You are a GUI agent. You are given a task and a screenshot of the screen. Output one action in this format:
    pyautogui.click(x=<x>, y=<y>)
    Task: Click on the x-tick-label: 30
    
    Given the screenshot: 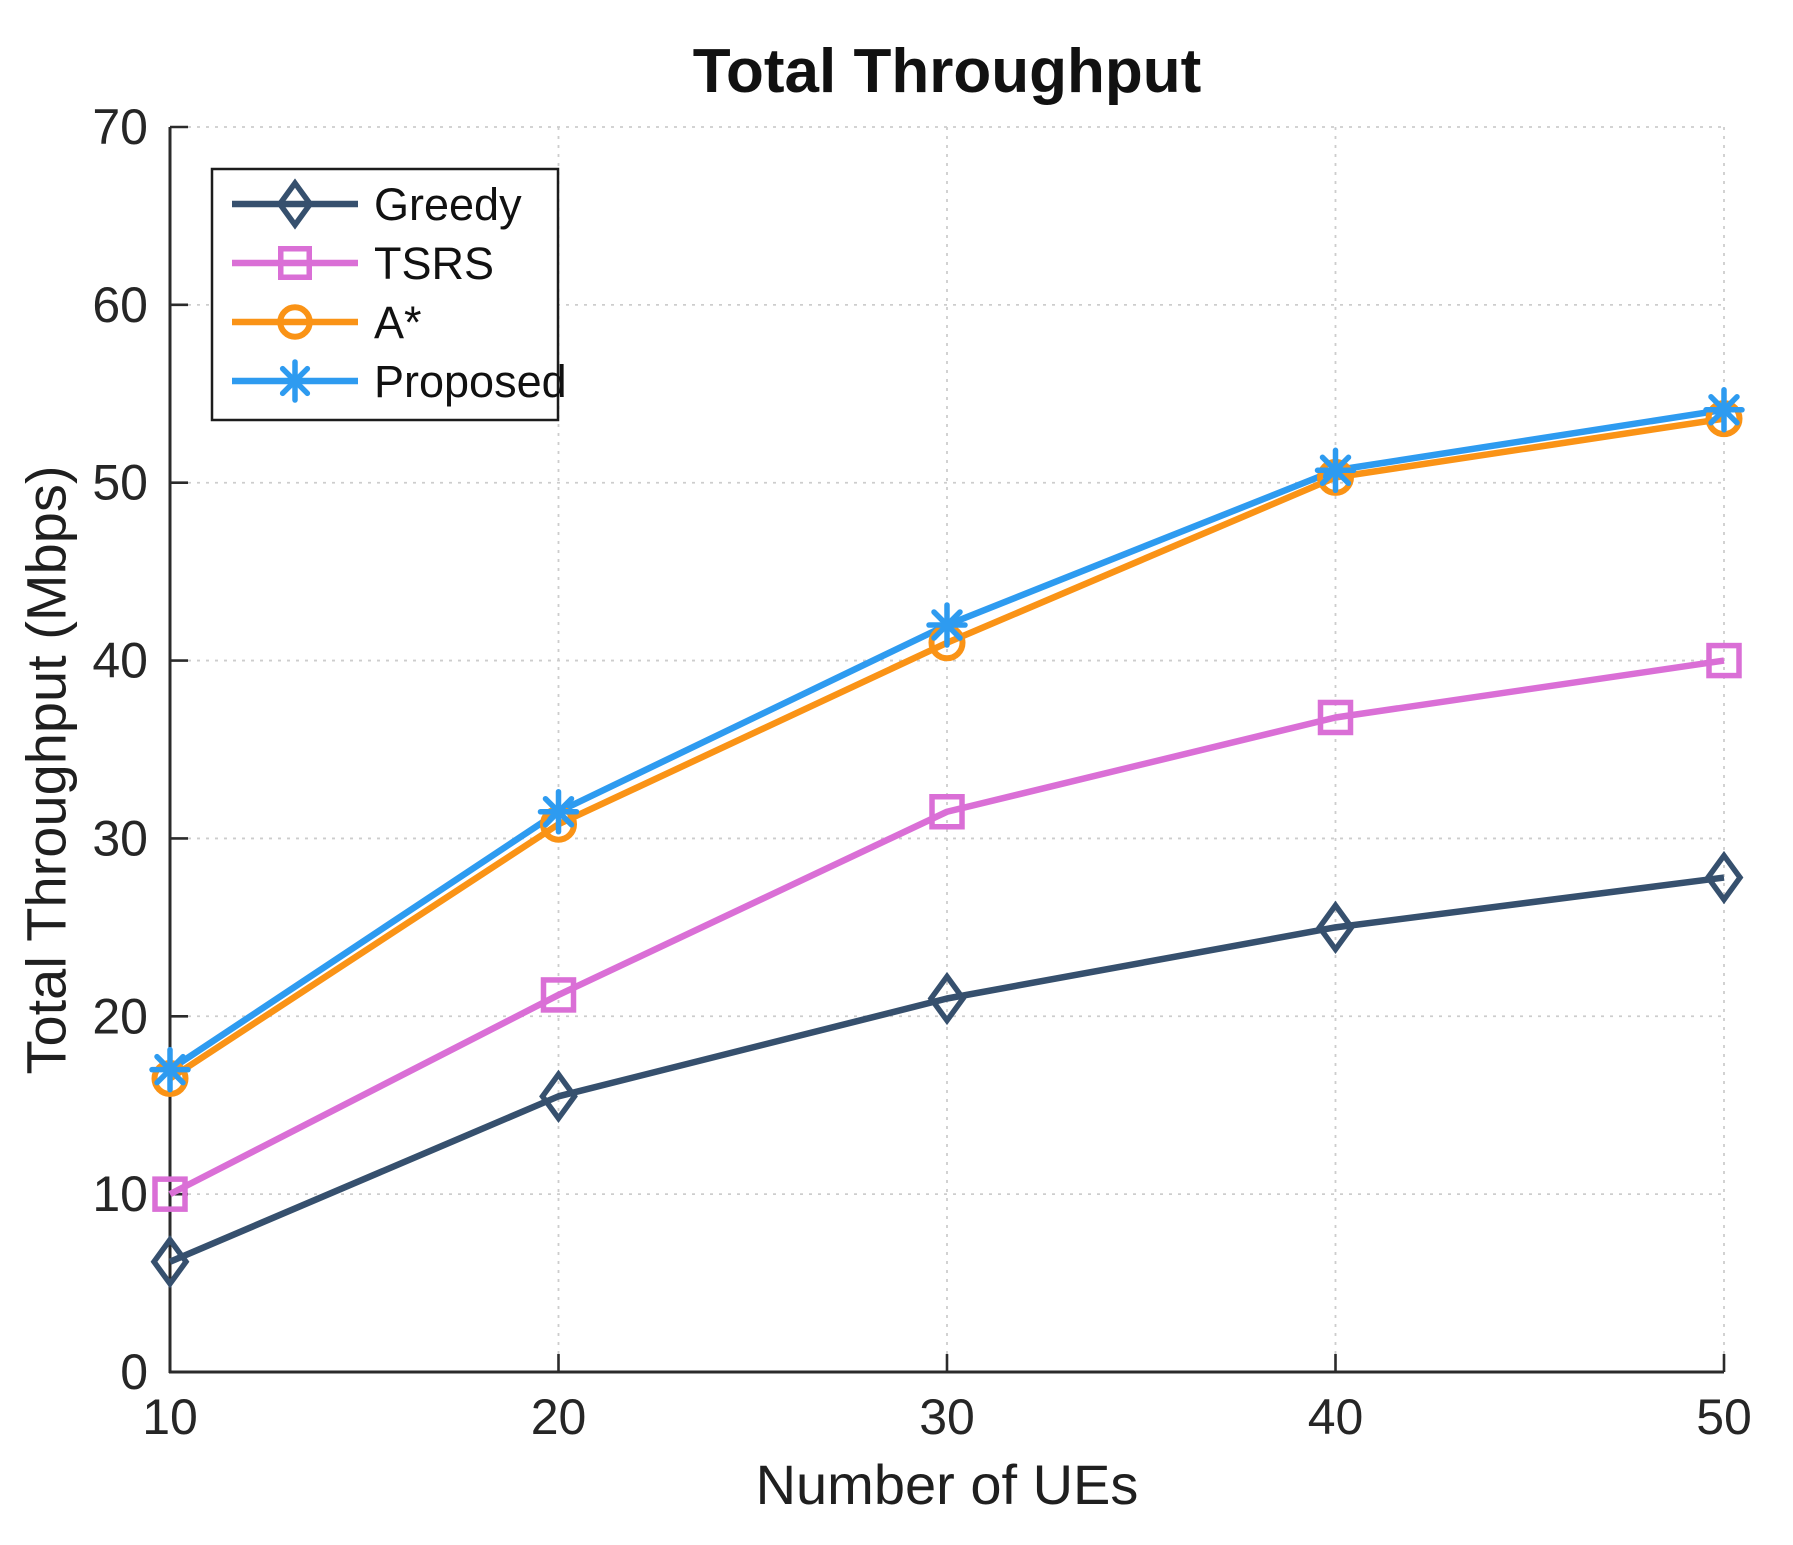 What is the action you would take?
    pyautogui.click(x=947, y=1417)
    